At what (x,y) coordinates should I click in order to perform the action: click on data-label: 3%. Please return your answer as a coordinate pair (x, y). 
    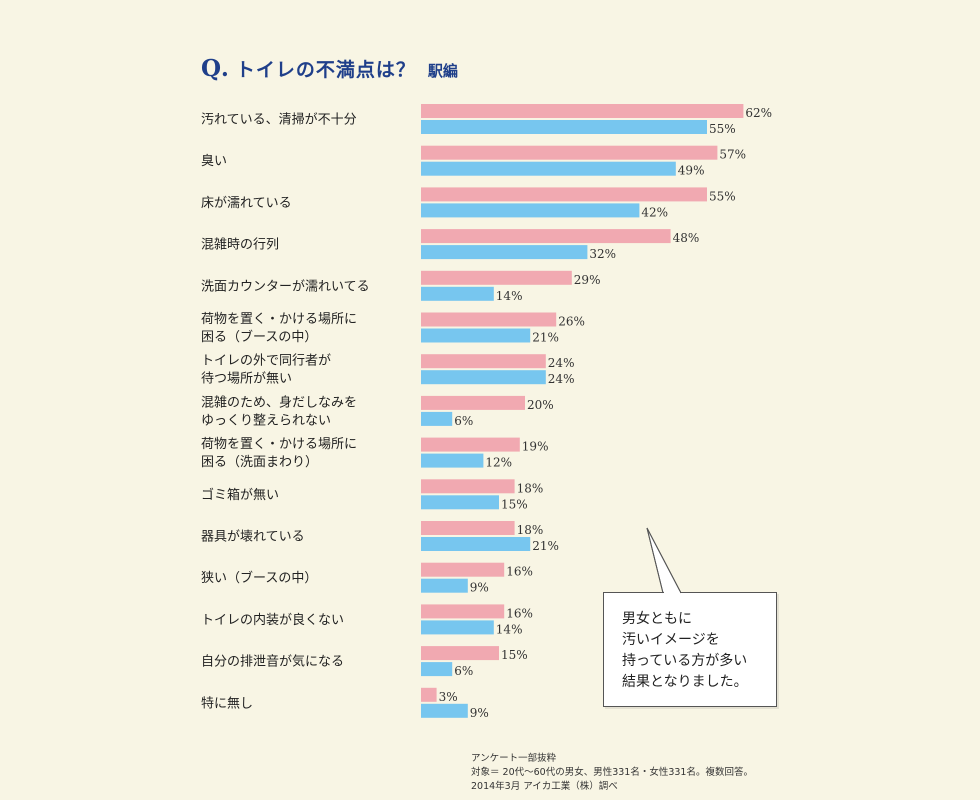
    Looking at the image, I should click on (448, 697).